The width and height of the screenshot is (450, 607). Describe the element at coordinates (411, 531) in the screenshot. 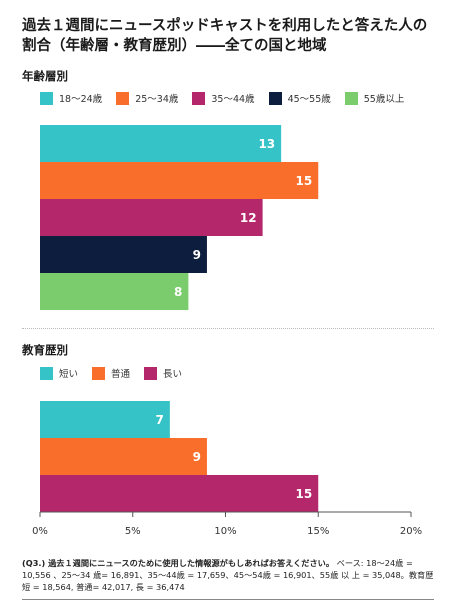

I see `x-axis-tick-label: 20%` at that location.